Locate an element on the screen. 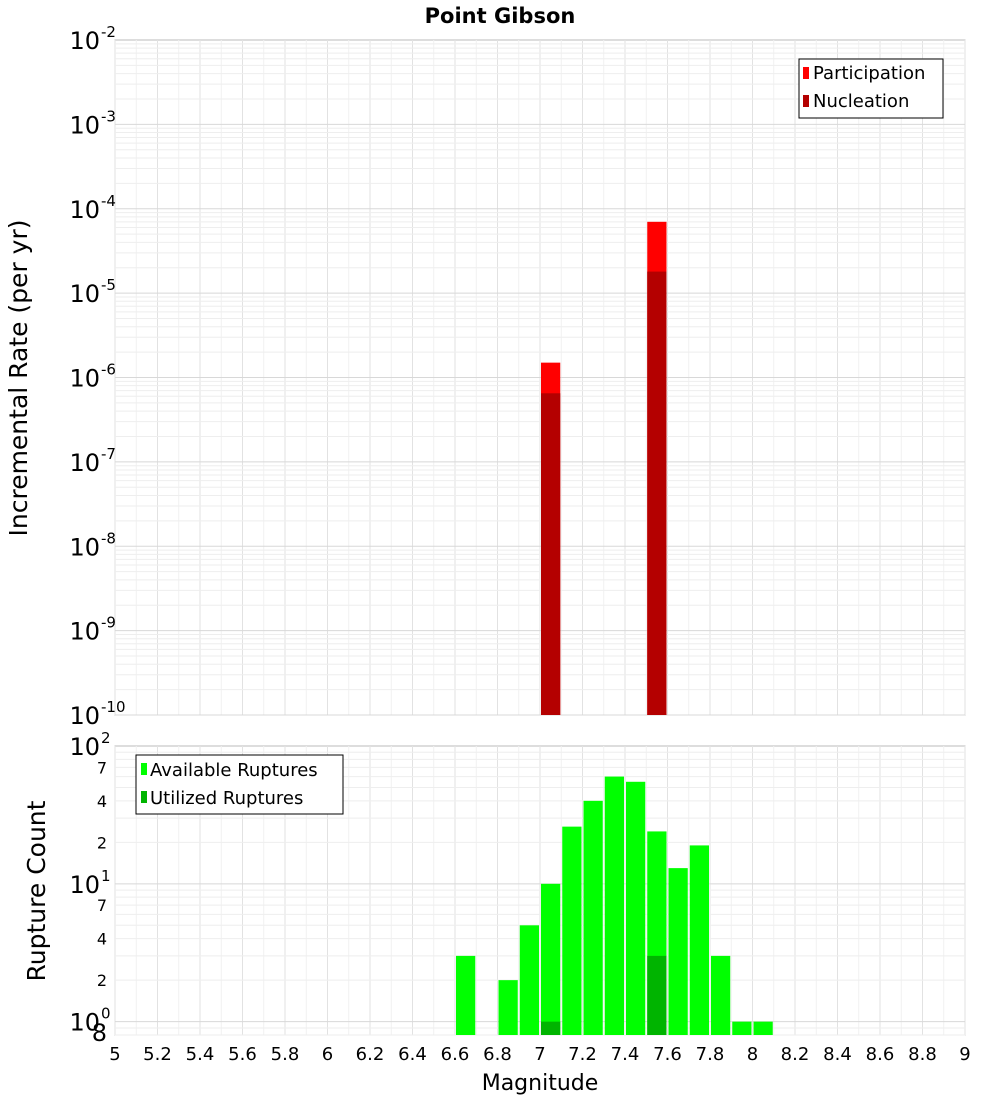 The height and width of the screenshot is (1100, 1000). y-tick-exponent: -8 is located at coordinates (108, 538).